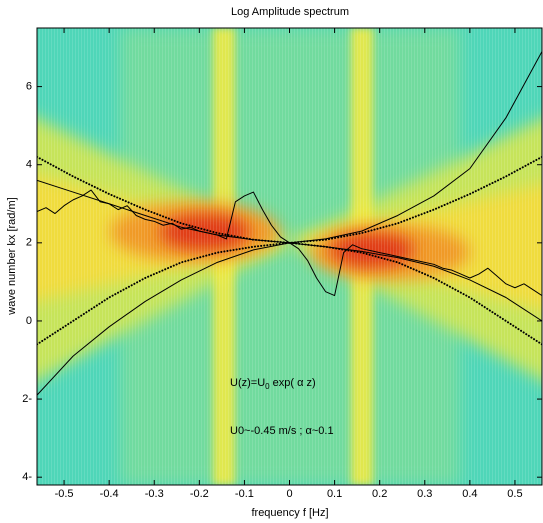  I want to click on y-tick-label: 2-, so click(27, 399).